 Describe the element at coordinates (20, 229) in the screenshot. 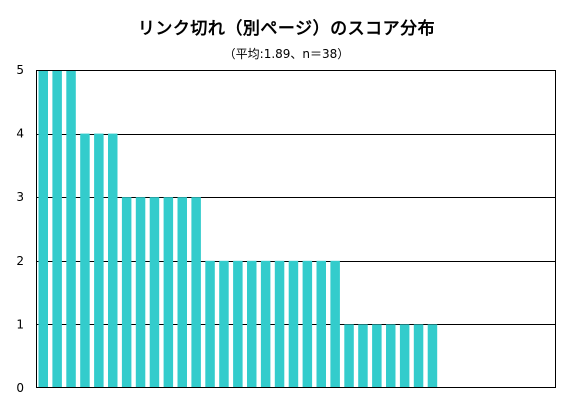

I see `y-axis-ticks: 0 1 2 3 4 5` at that location.